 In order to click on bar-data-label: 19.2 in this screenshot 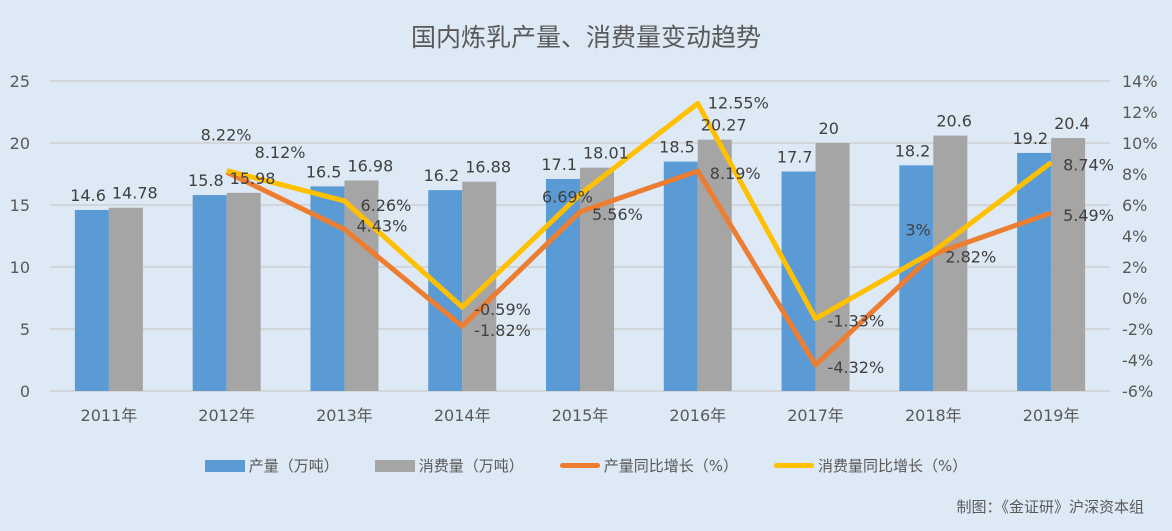, I will do `click(1030, 138)`.